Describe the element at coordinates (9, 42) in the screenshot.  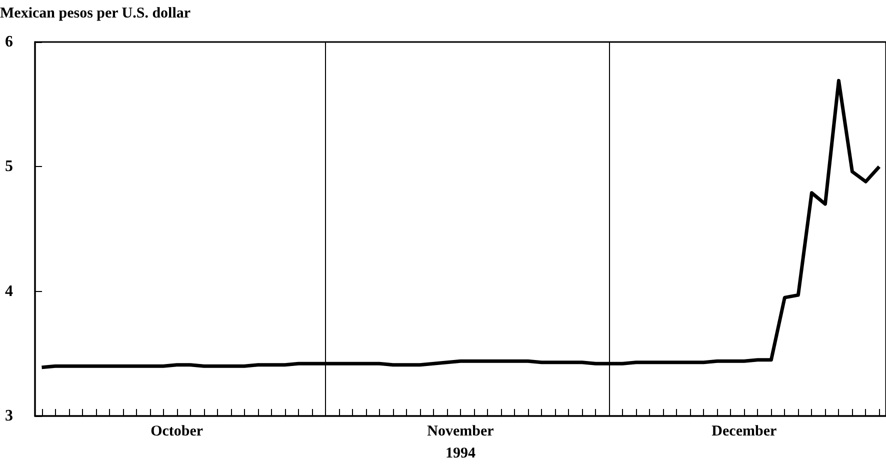
I see `y-tick-label: 6` at that location.